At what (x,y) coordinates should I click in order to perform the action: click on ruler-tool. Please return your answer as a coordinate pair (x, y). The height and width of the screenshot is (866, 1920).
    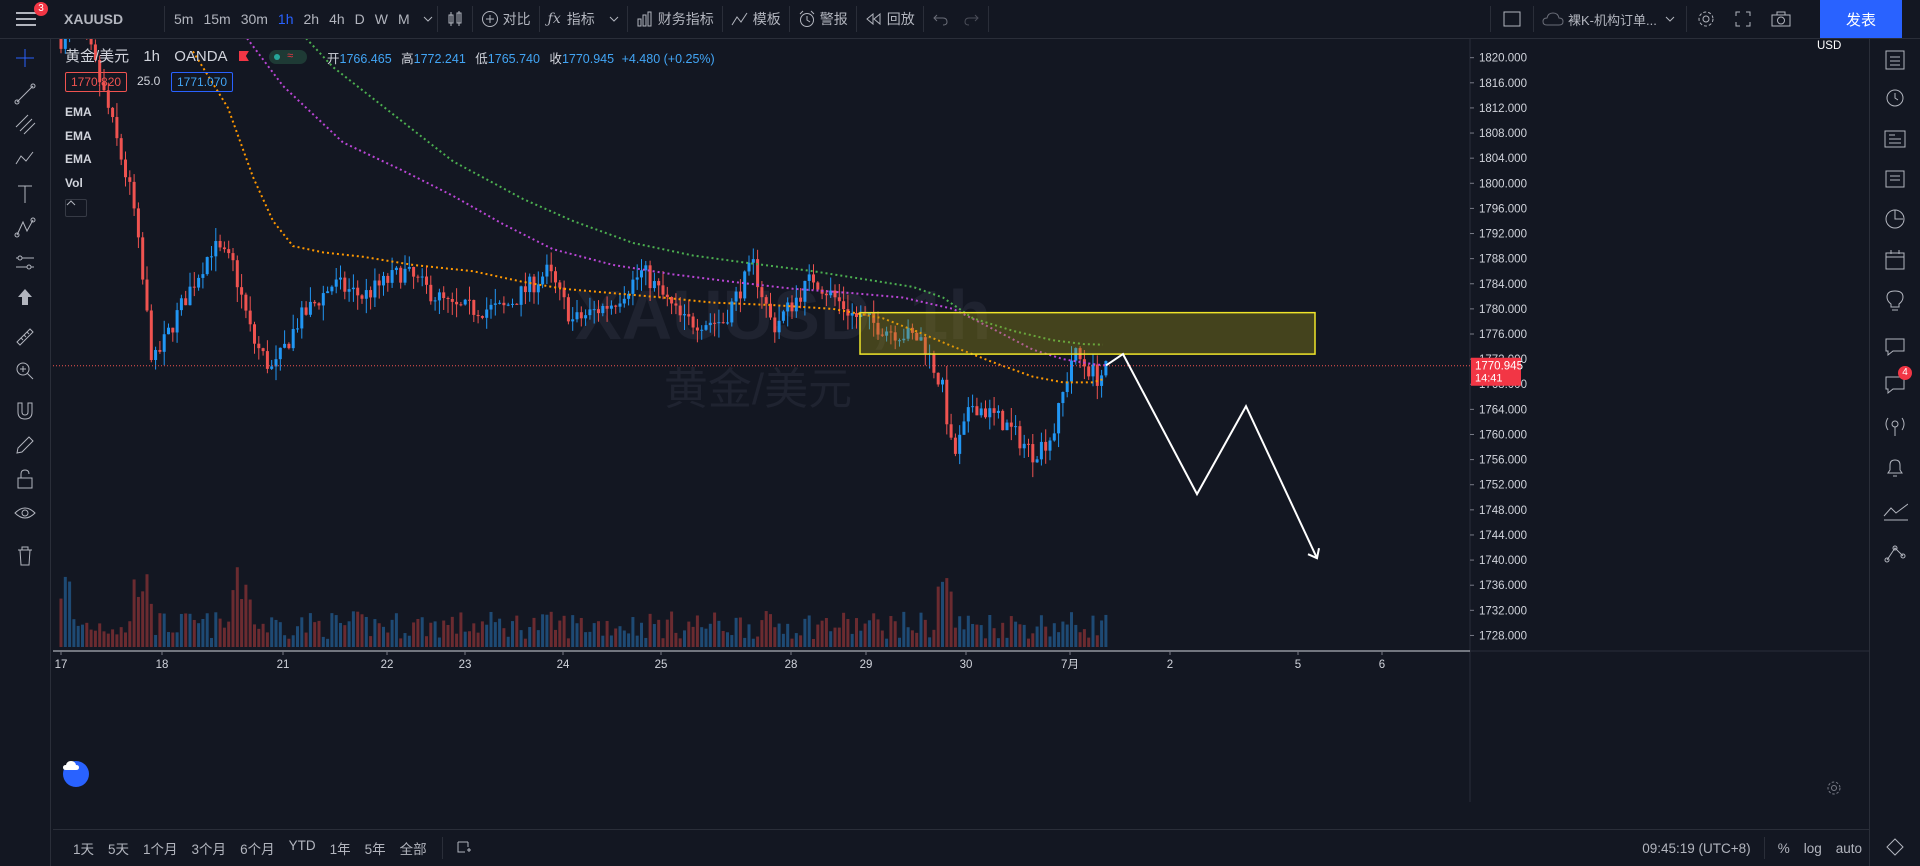
    Looking at the image, I should click on (25, 337).